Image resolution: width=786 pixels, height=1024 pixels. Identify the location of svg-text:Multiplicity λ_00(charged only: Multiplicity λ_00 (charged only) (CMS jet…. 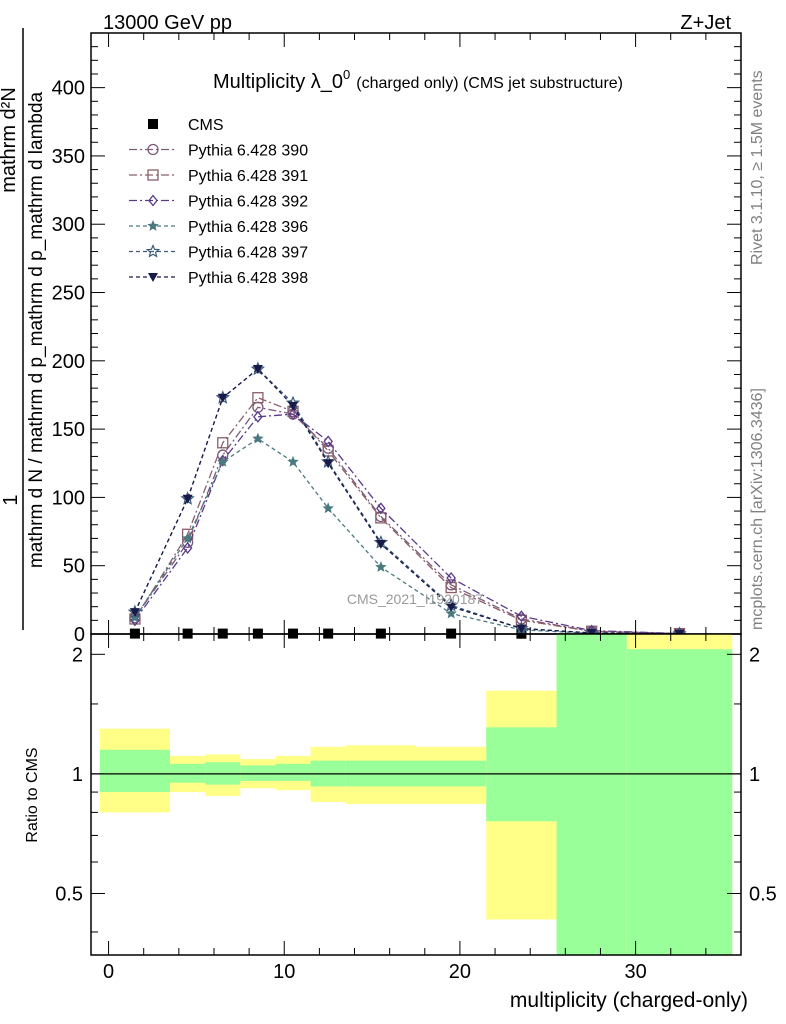
(418, 80).